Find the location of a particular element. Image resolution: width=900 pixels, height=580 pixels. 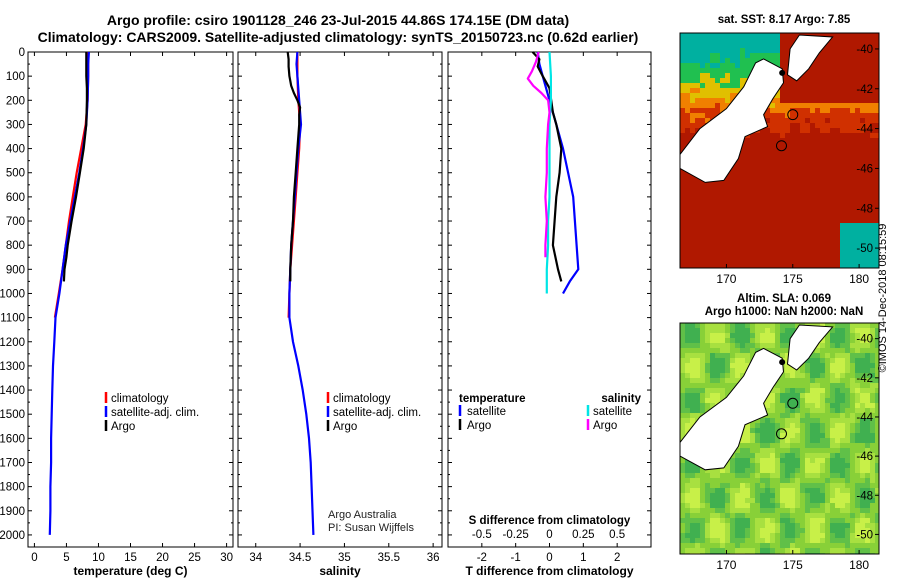

x-axis-label: salinity is located at coordinates (340, 571).